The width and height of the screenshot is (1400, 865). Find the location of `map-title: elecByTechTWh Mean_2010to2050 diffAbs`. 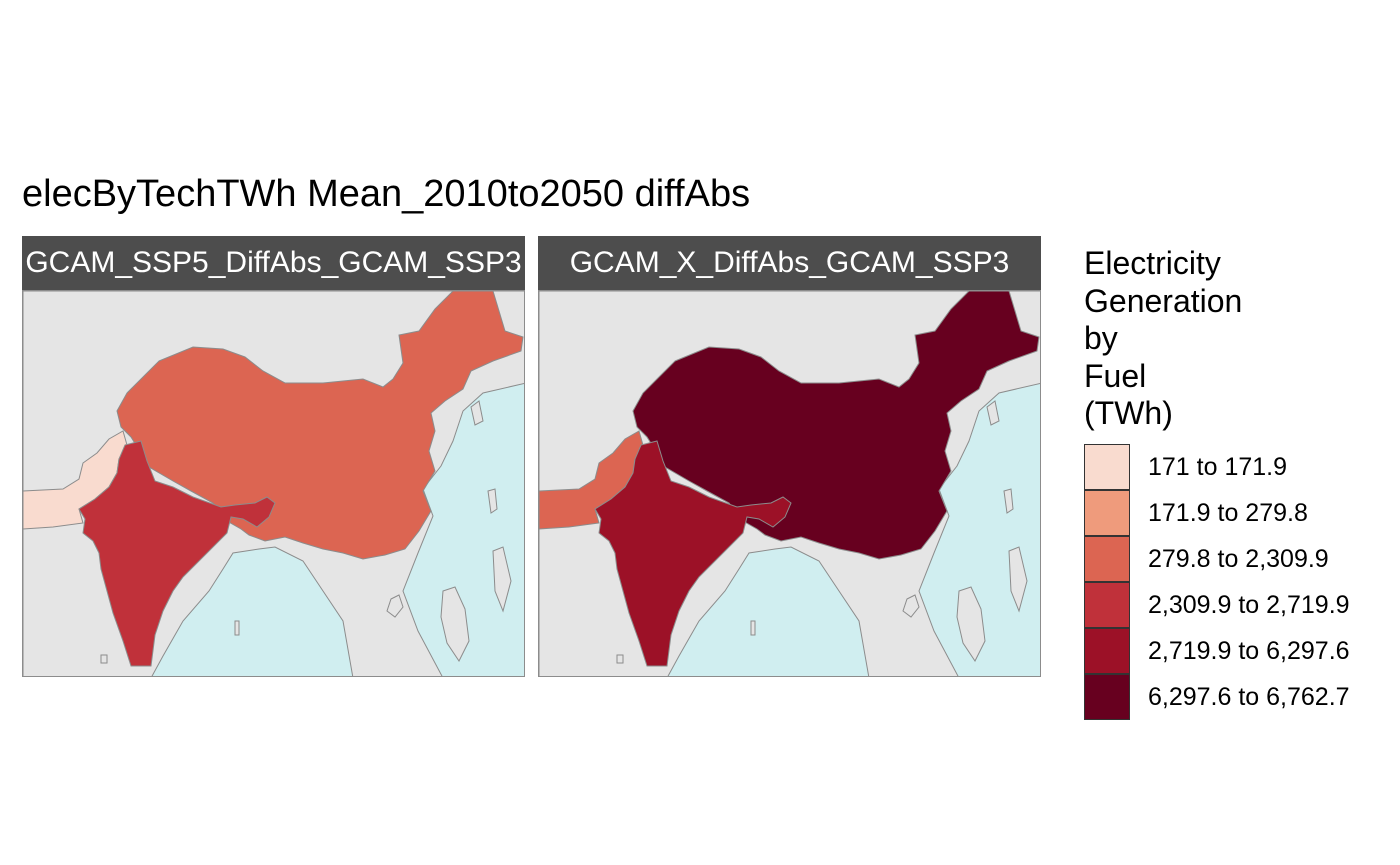

map-title: elecByTechTWh Mean_2010to2050 diffAbs is located at coordinates (386, 194).